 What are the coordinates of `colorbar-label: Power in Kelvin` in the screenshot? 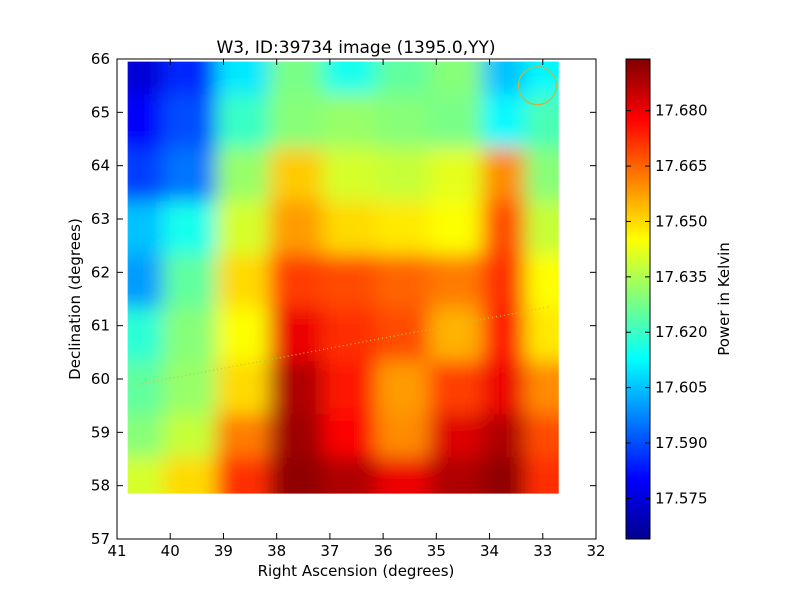 It's located at (724, 299).